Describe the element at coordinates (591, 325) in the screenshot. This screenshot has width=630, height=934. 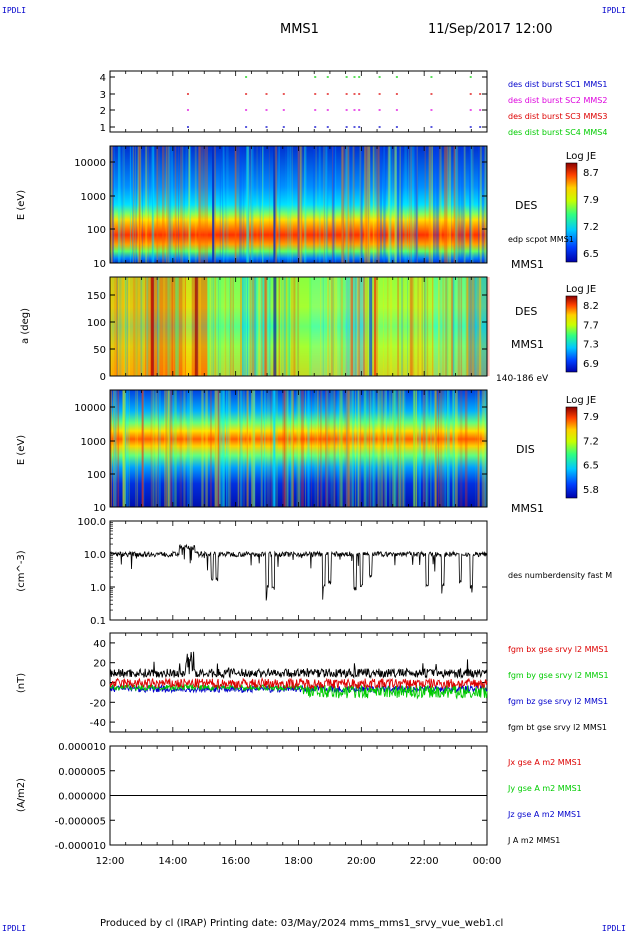
I see `des-pitch-panel-colorbar-tick-label: 7.7` at that location.